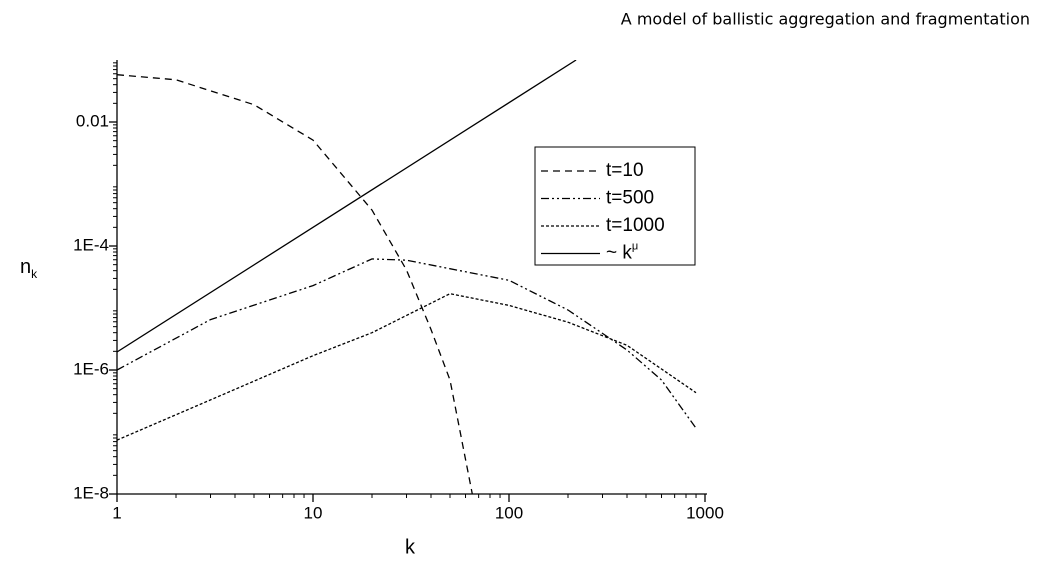 The image size is (1038, 564). Describe the element at coordinates (91, 244) in the screenshot. I see `y-tick-label: 1E-4` at that location.